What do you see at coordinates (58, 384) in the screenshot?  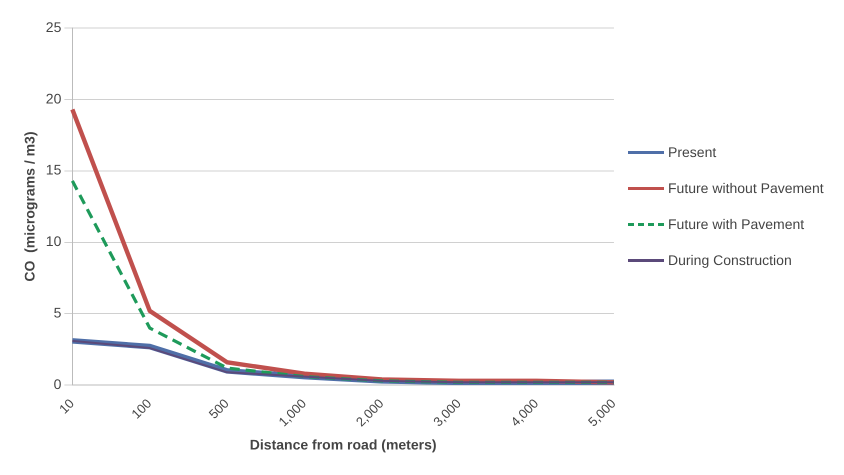 I see `y-tick-label: 0` at bounding box center [58, 384].